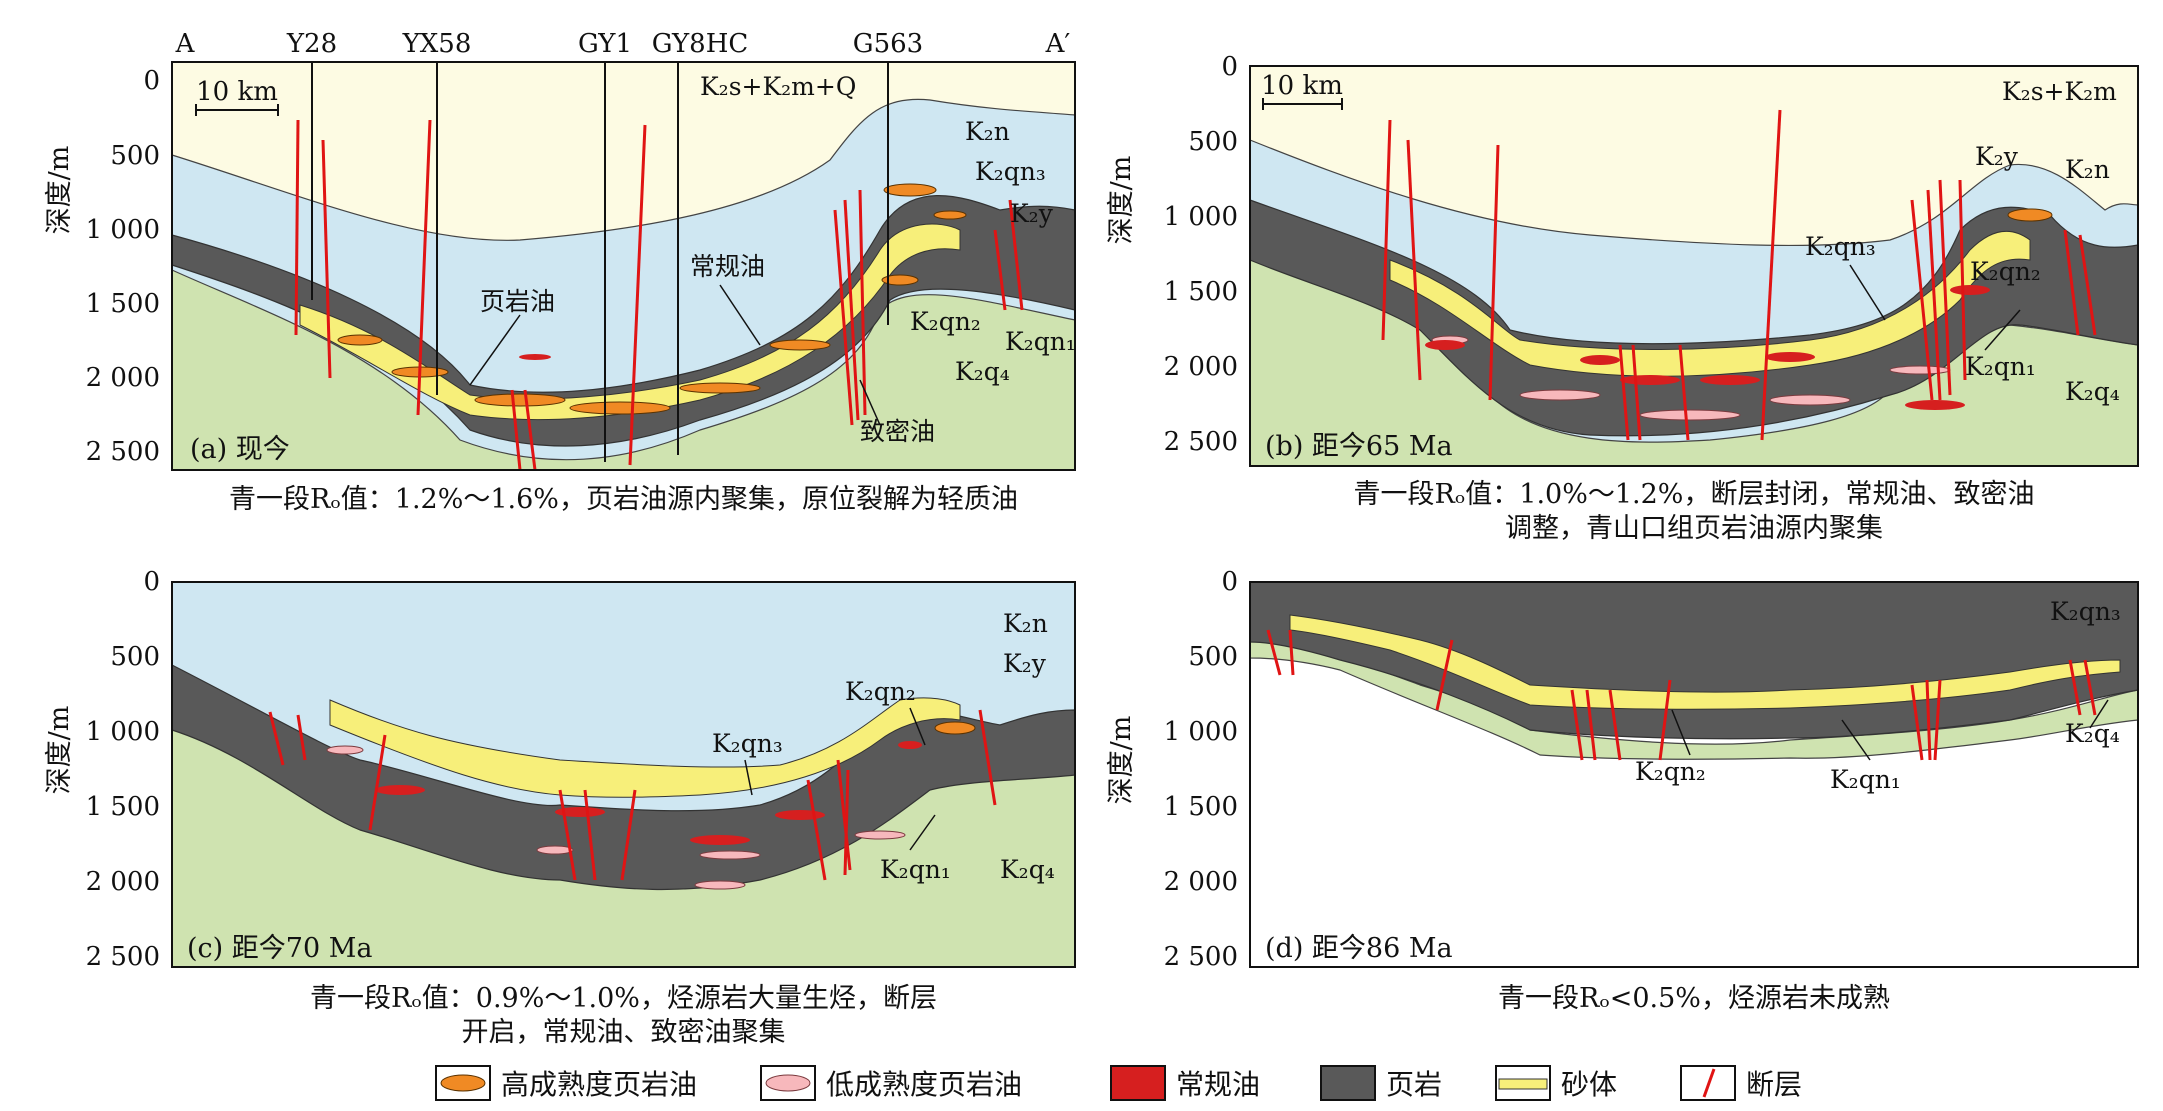  What do you see at coordinates (437, 44) in the screenshot?
I see `well-yx58: YX58` at bounding box center [437, 44].